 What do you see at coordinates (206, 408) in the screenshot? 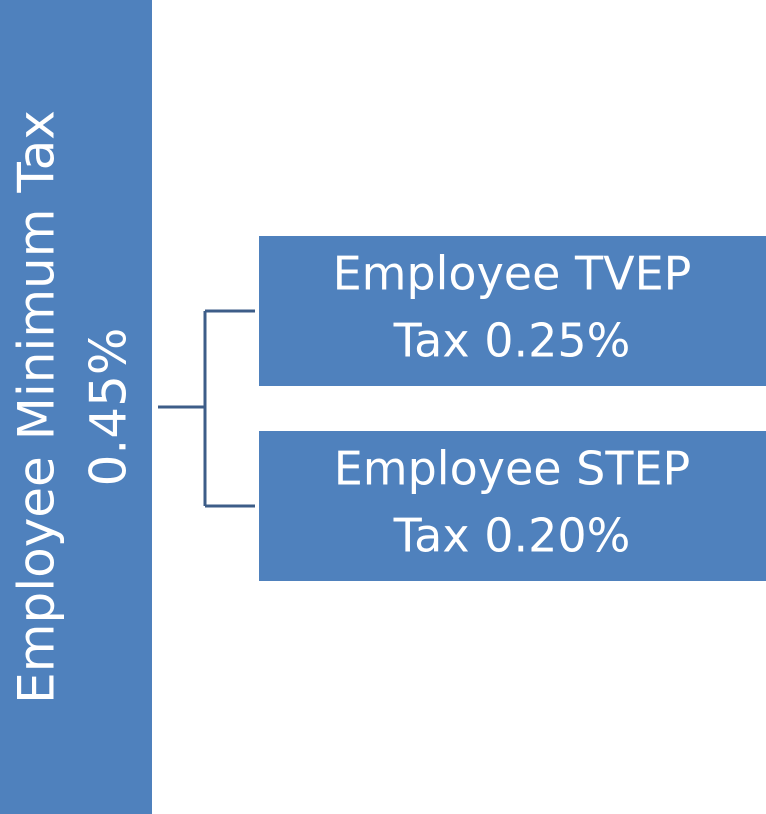
I see `connector` at bounding box center [206, 408].